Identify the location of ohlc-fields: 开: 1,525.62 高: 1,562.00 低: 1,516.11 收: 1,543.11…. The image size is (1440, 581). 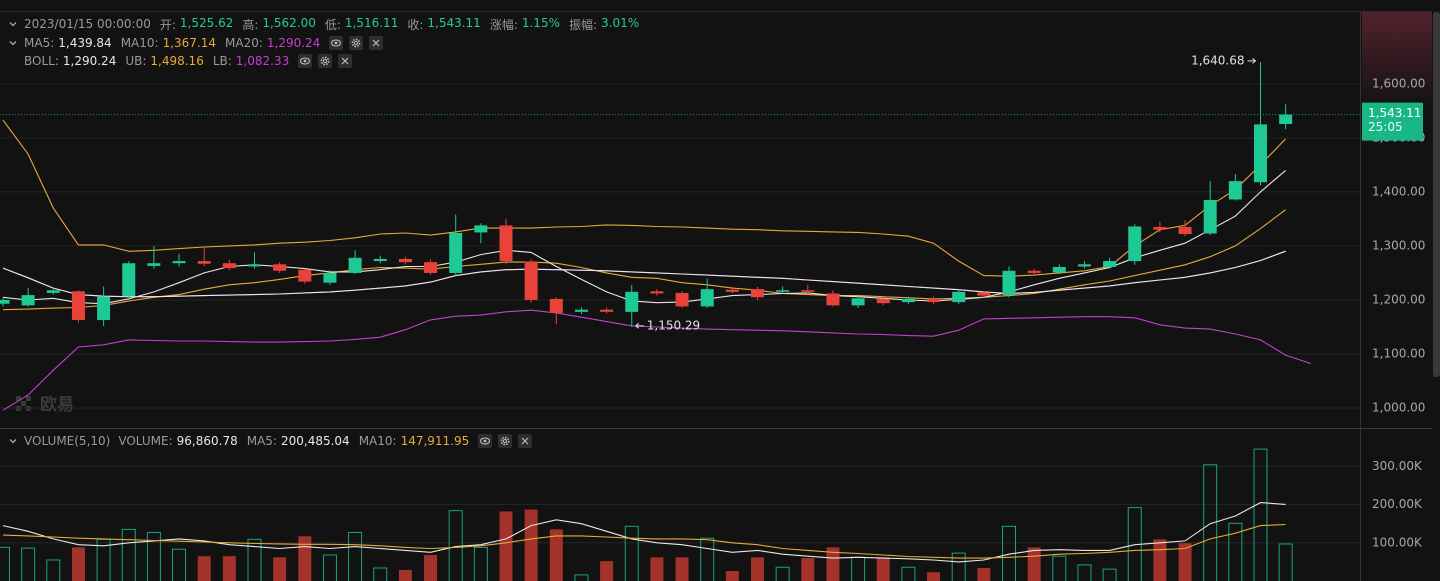
(404, 24).